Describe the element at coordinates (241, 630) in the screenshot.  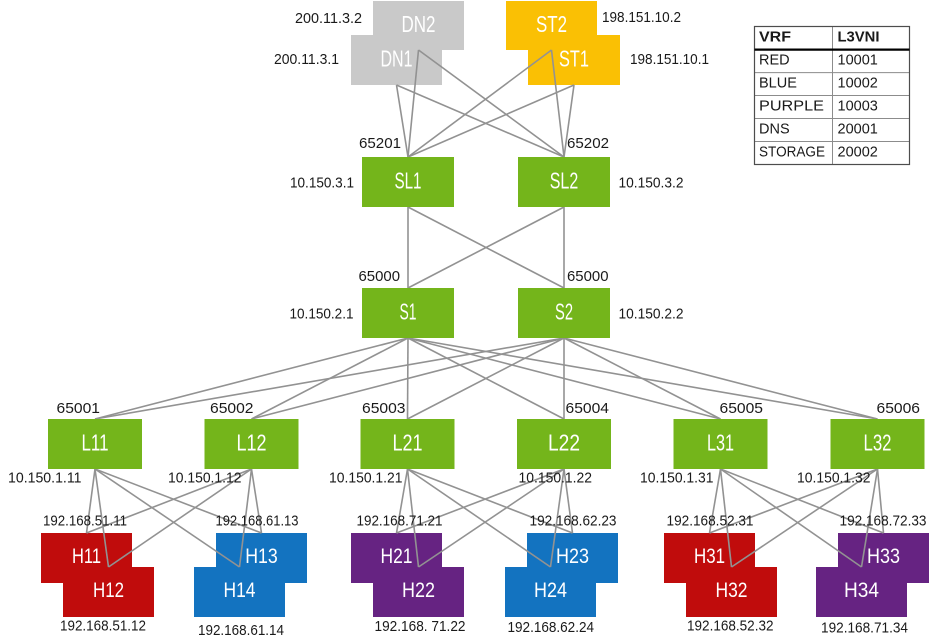
I see `svg-text: 192.168.61.14` at that location.